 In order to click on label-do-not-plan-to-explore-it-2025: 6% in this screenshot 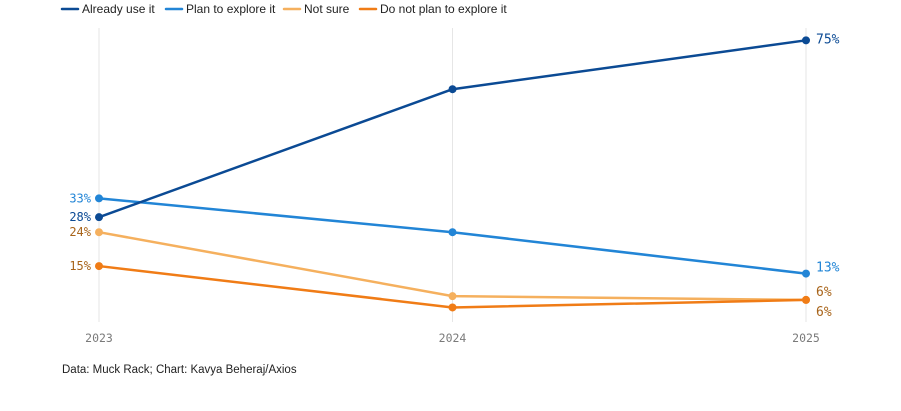, I will do `click(824, 312)`.